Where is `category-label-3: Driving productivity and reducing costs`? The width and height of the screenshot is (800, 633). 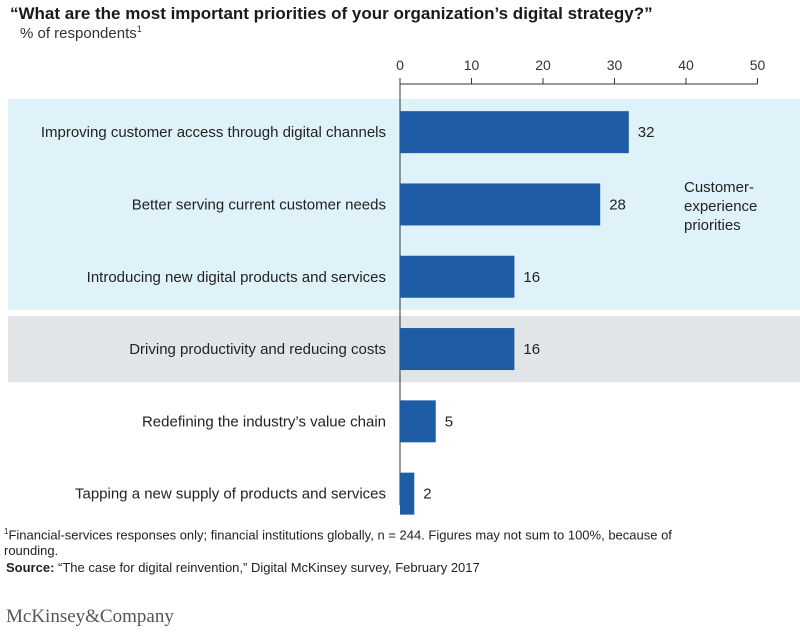 category-label-3: Driving productivity and reducing costs is located at coordinates (257, 349).